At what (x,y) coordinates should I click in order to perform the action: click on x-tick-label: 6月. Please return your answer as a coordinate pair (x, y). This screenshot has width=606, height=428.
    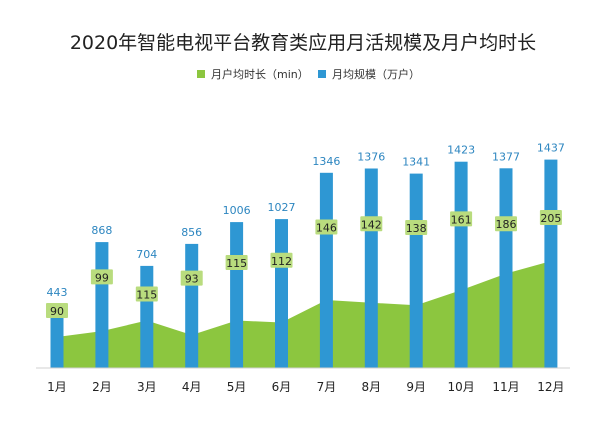
    Looking at the image, I should click on (282, 387).